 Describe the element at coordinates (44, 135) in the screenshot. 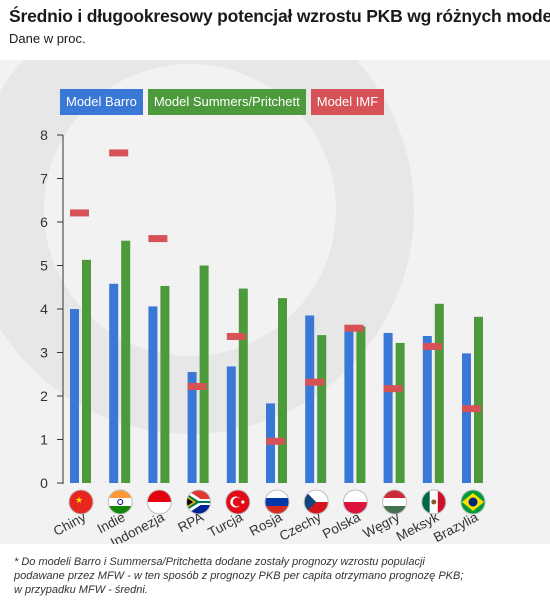

I see `y-tick-label: 8` at that location.